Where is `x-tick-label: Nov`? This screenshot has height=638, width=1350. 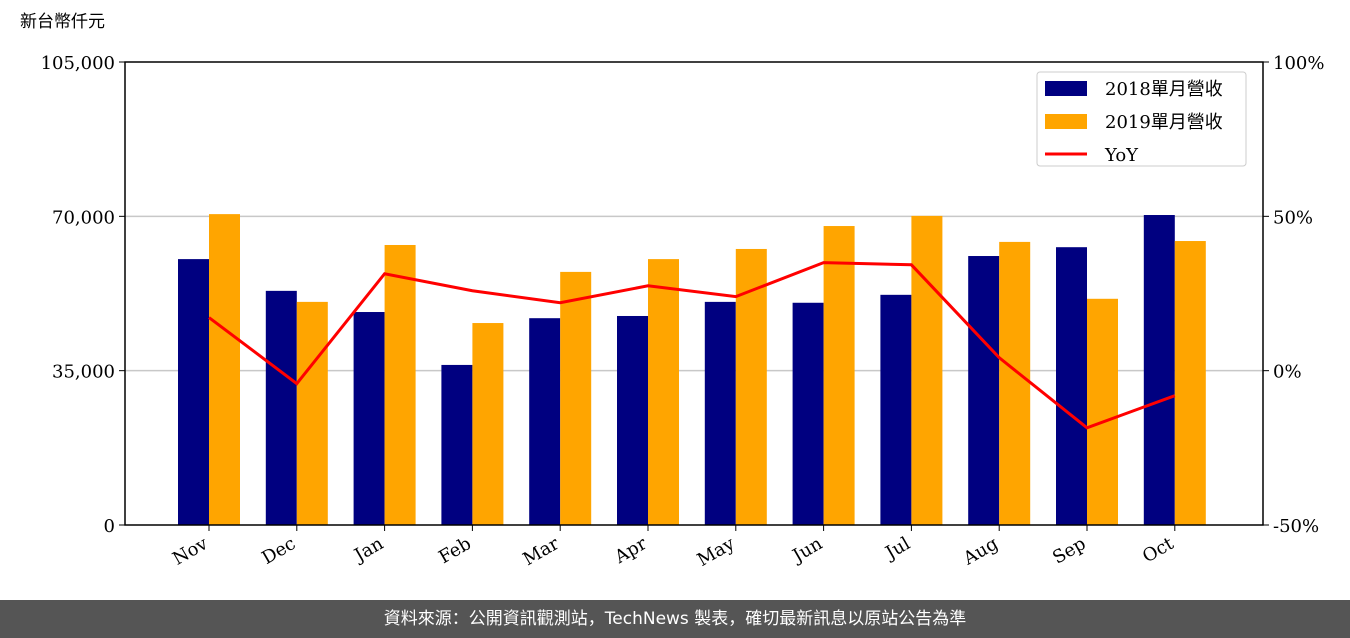
x-tick-label: Nov is located at coordinates (190, 551).